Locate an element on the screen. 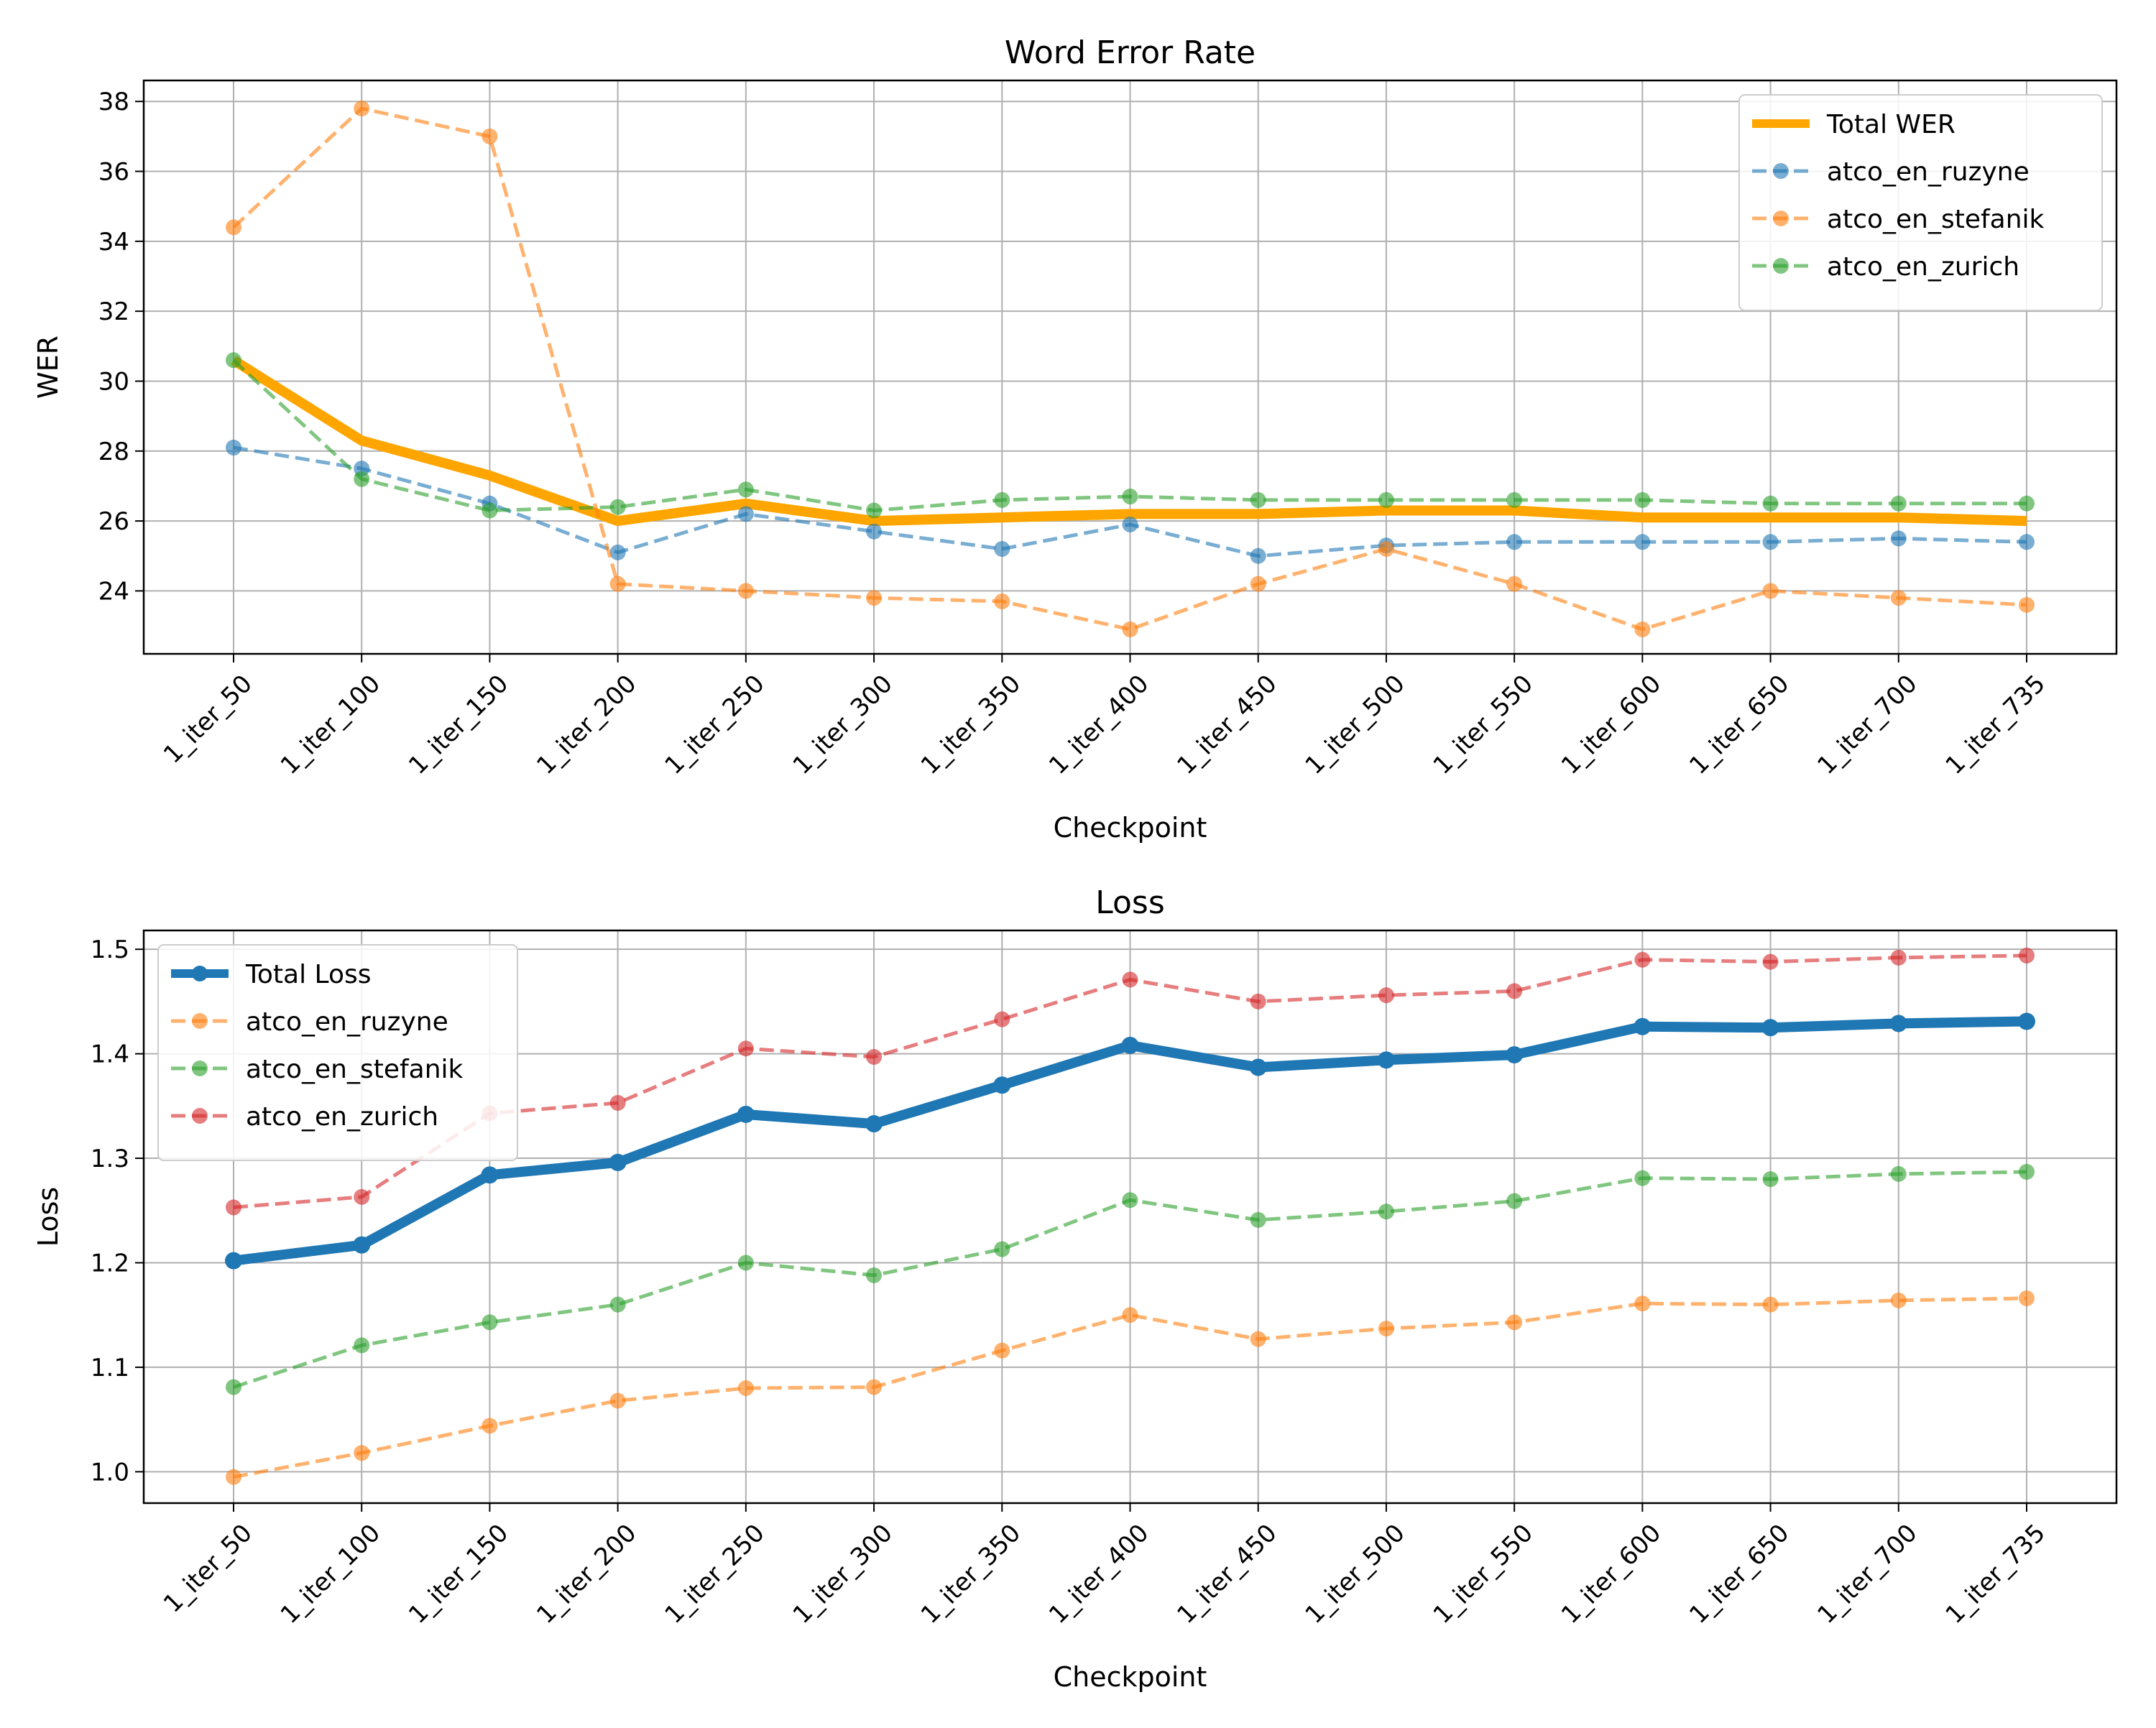  y-tick-label: 30 is located at coordinates (113, 382).